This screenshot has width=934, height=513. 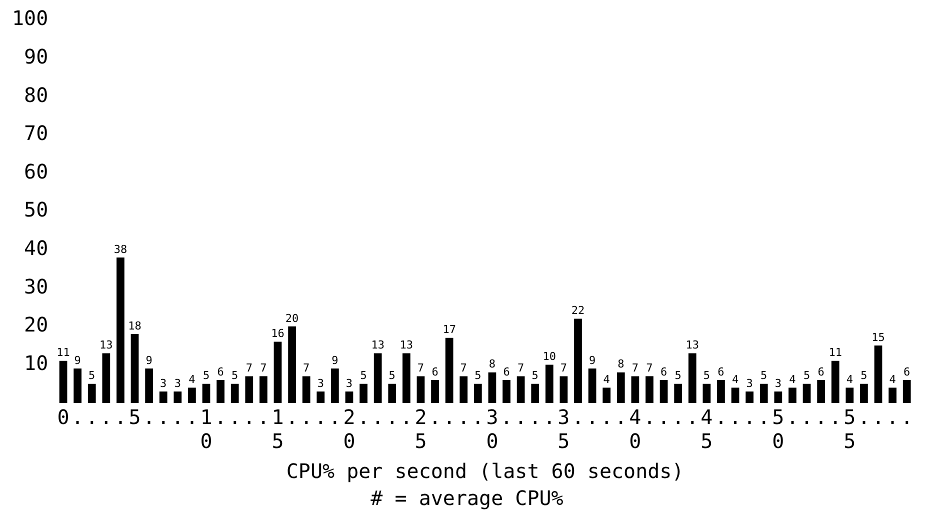 What do you see at coordinates (335, 360) in the screenshot?
I see `data-label: 9` at bounding box center [335, 360].